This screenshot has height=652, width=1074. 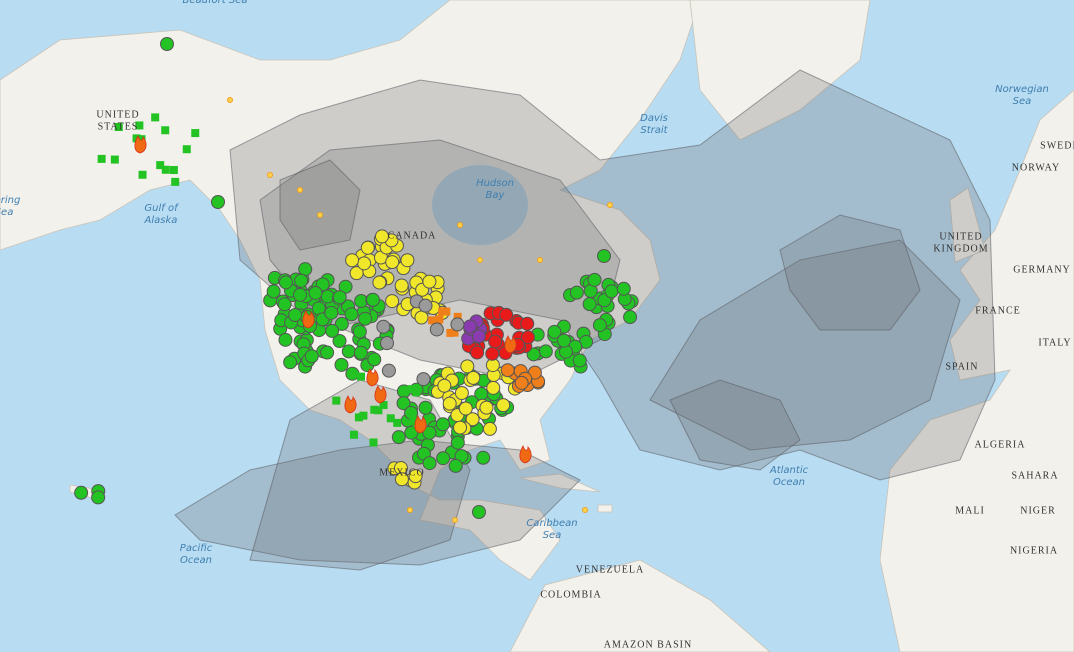 I want to click on map-label: SAHARA, so click(x=1034, y=475).